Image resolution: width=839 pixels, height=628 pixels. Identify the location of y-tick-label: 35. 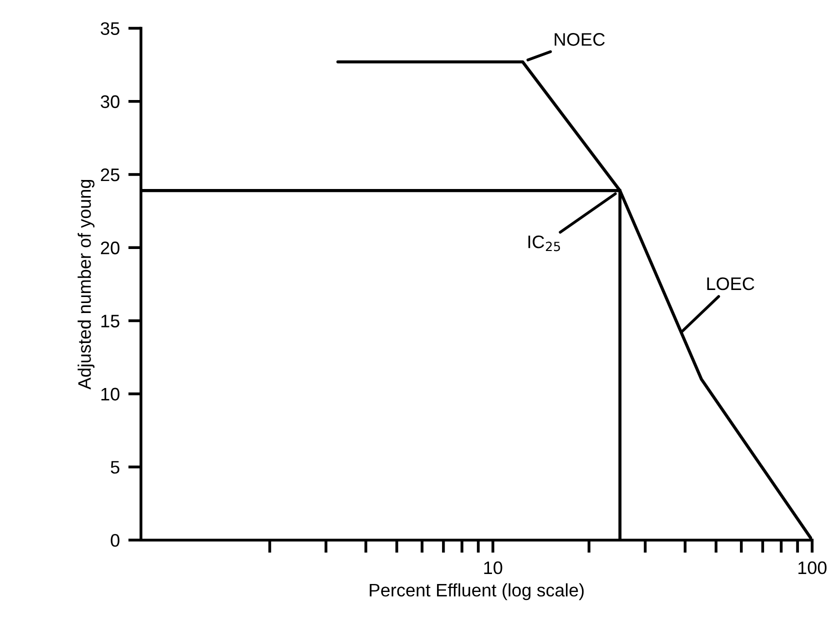
(110, 28).